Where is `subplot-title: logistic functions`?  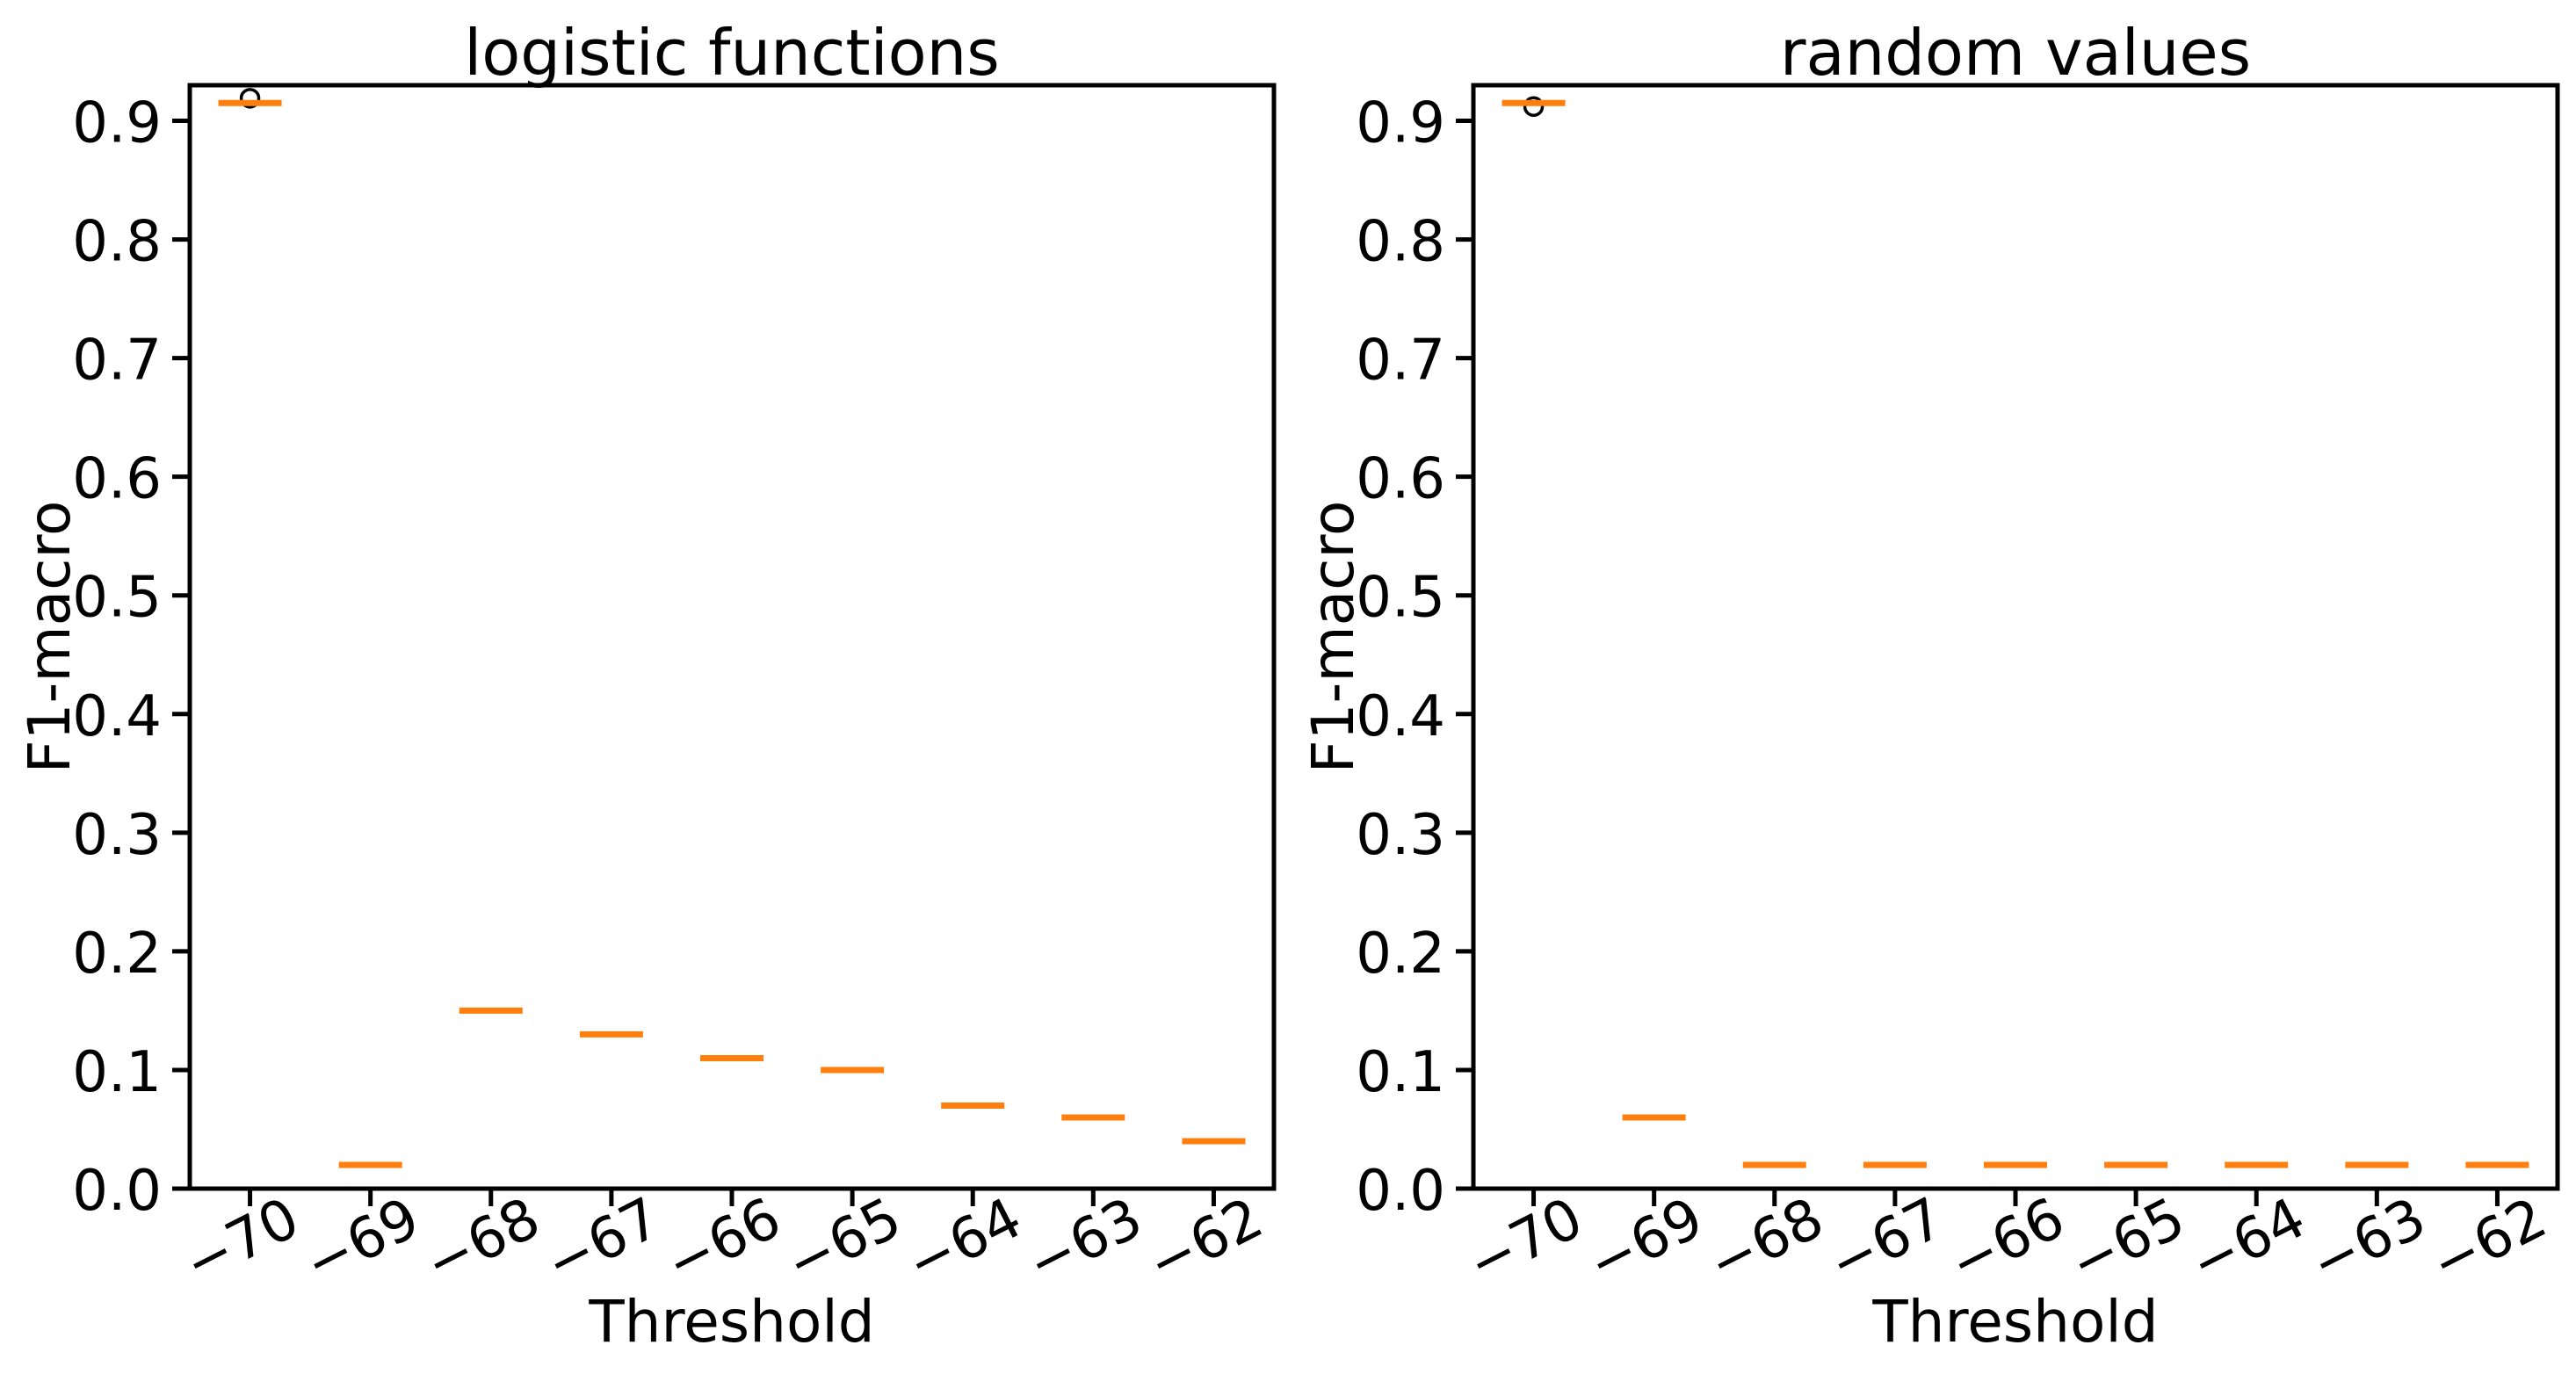
subplot-title: logistic functions is located at coordinates (732, 53).